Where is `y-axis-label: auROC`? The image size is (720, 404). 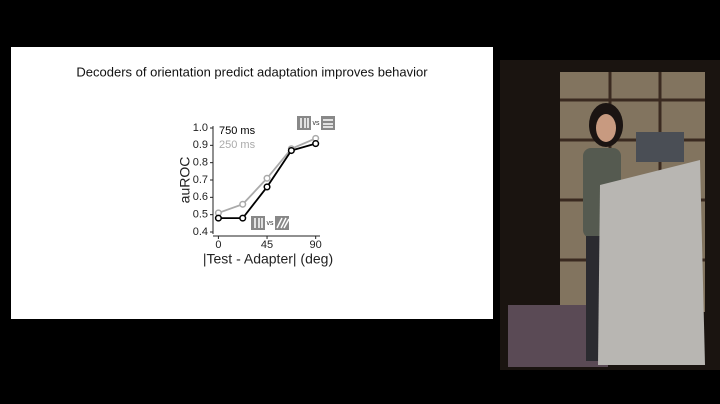 y-axis-label: auROC is located at coordinates (185, 180).